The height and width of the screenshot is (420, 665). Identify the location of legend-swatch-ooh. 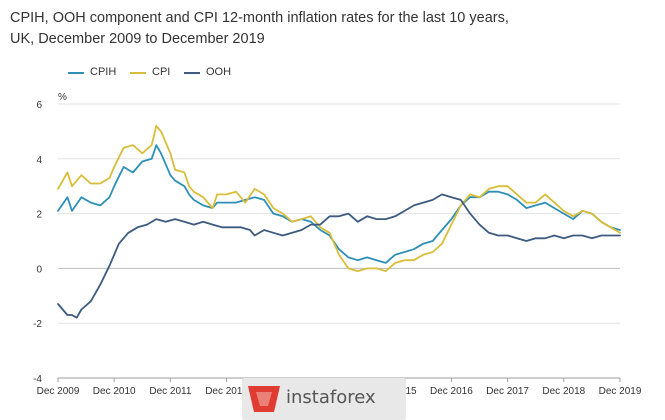
(192, 73).